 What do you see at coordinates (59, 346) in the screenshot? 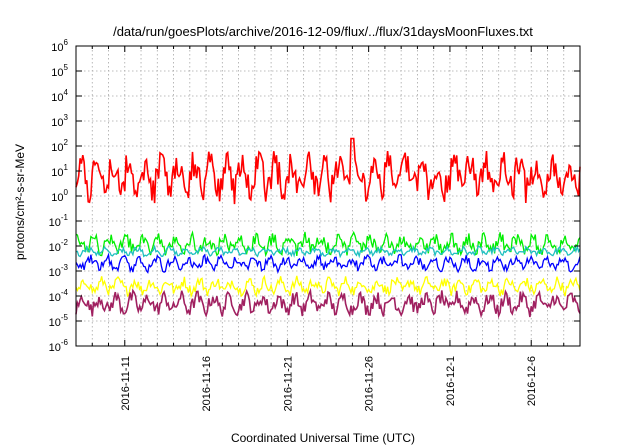
I see `y-tick-label: 10⁻⁶` at bounding box center [59, 346].